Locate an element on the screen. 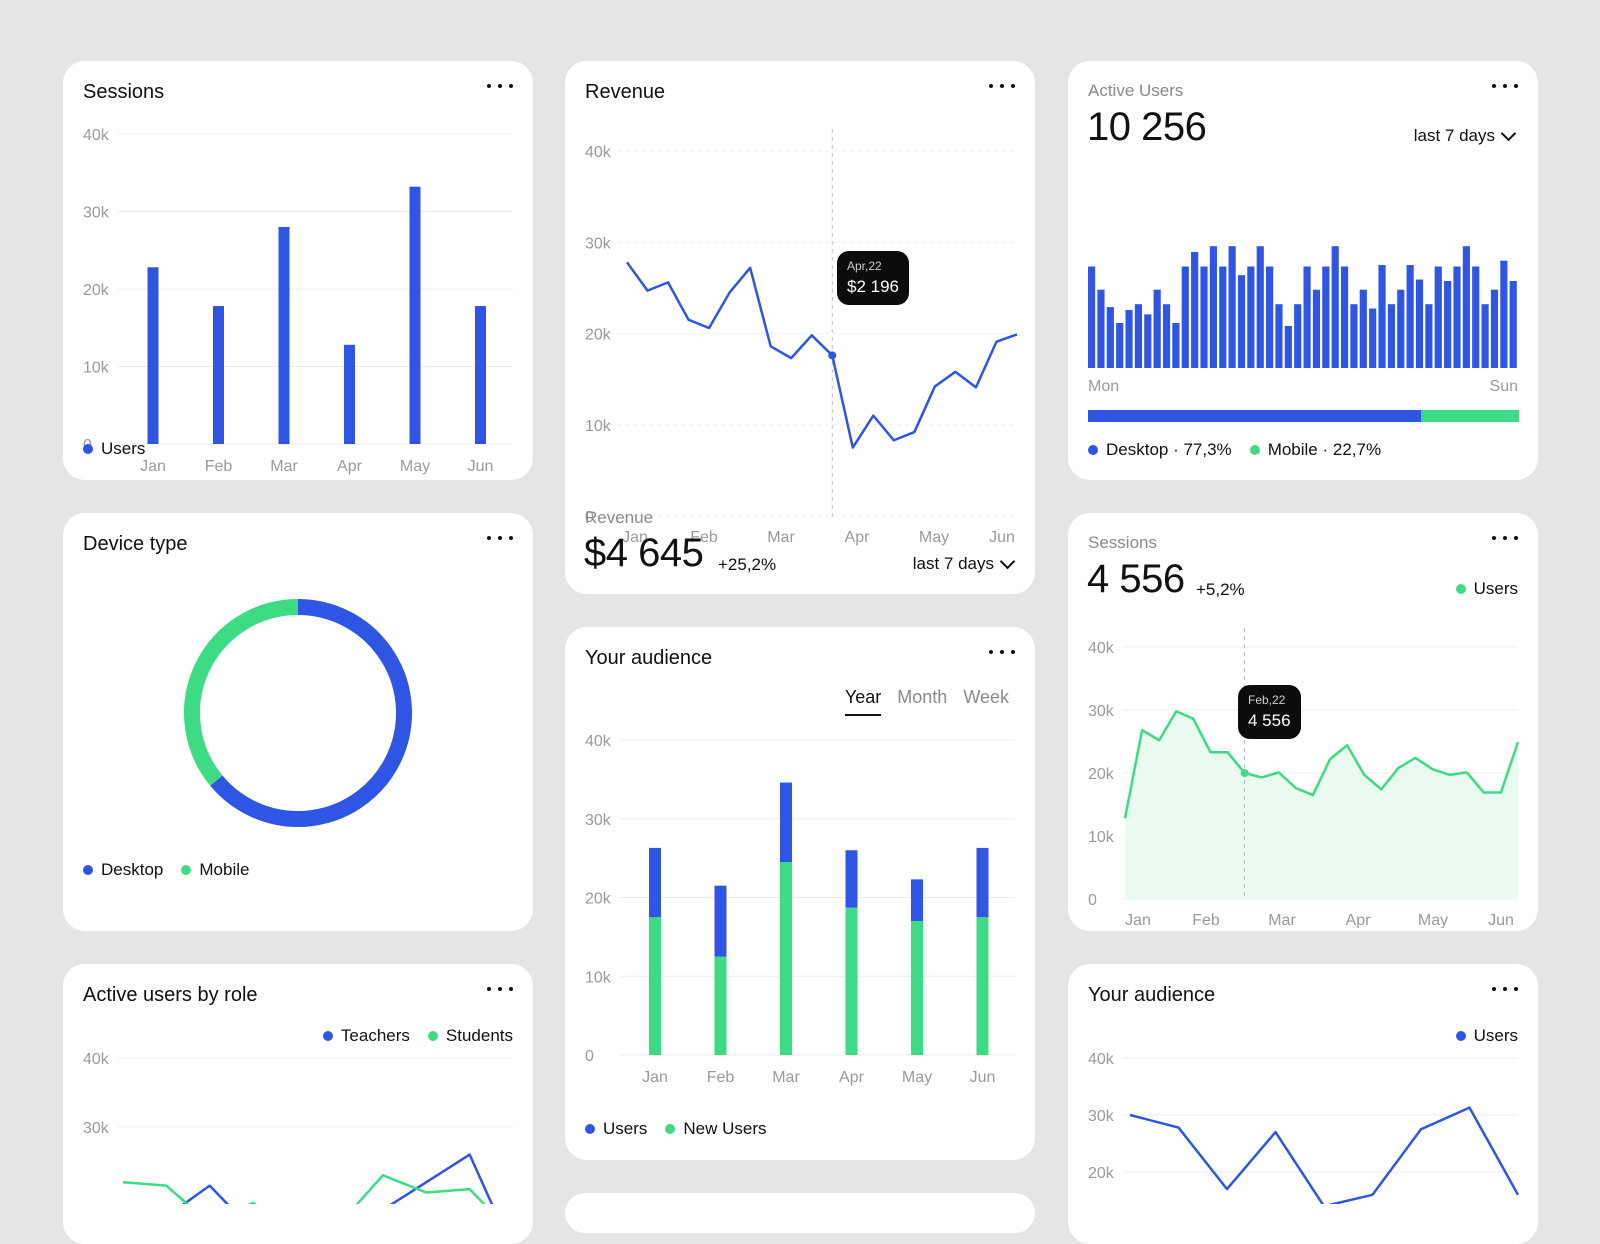 The width and height of the screenshot is (1600, 1244). sessions-line is located at coordinates (1321, 764).